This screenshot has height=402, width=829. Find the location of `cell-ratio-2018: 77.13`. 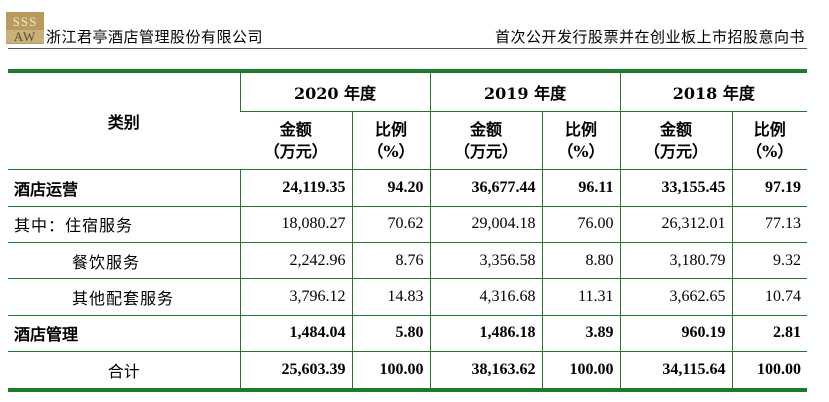

cell-ratio-2018: 77.13 is located at coordinates (769, 224).